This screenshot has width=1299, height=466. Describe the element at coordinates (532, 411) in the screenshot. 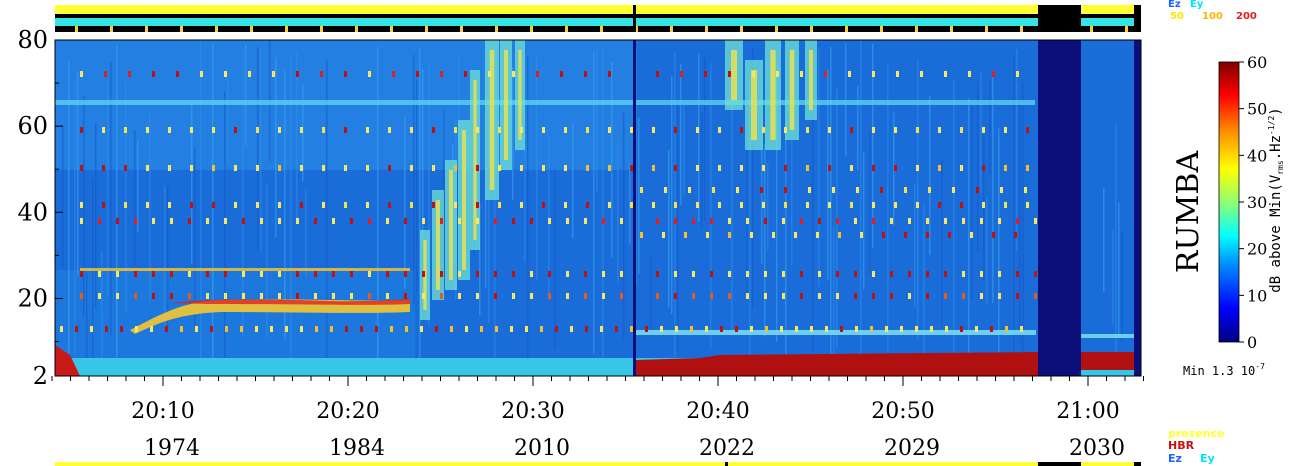

I see `x-tick-label-time: 20:30` at that location.